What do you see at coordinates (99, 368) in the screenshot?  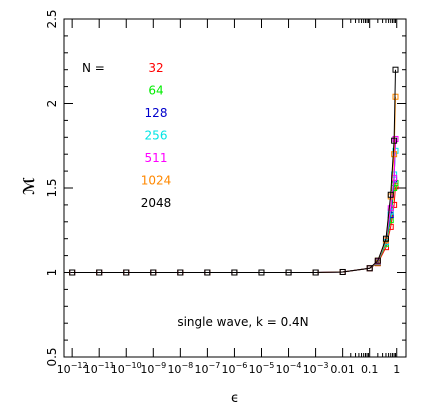 I see `x-tick-label: 10⁻¹¹` at bounding box center [99, 368].